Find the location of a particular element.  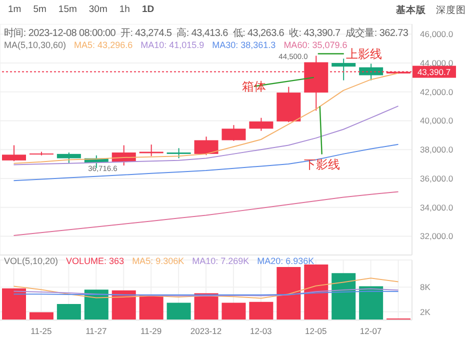

text: 深度图 is located at coordinates (451, 10).